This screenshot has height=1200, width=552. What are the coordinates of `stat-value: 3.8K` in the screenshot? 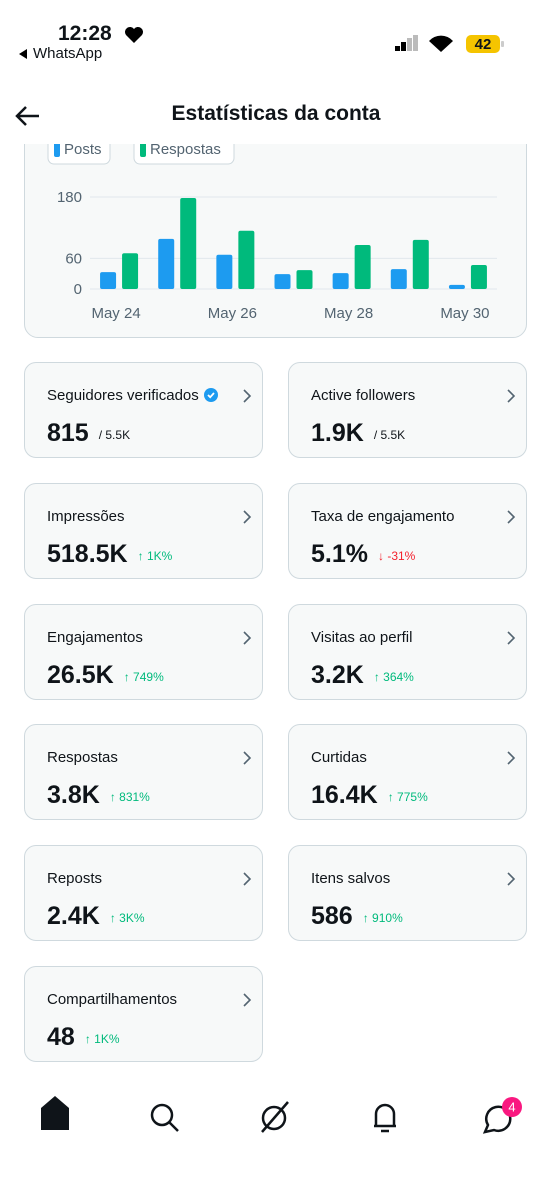 It's located at (73, 795).